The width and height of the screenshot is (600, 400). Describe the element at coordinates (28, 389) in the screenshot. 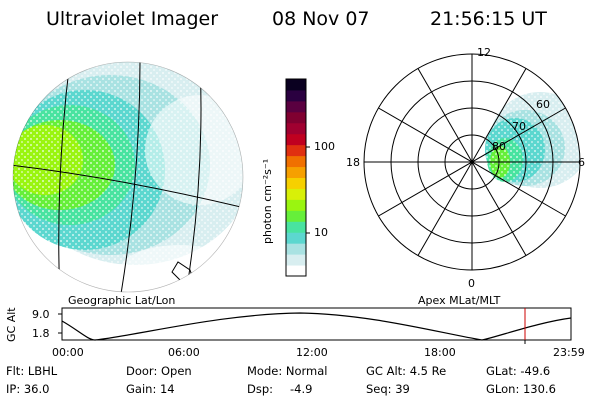

I see `ip-info: IP: 36.0` at that location.